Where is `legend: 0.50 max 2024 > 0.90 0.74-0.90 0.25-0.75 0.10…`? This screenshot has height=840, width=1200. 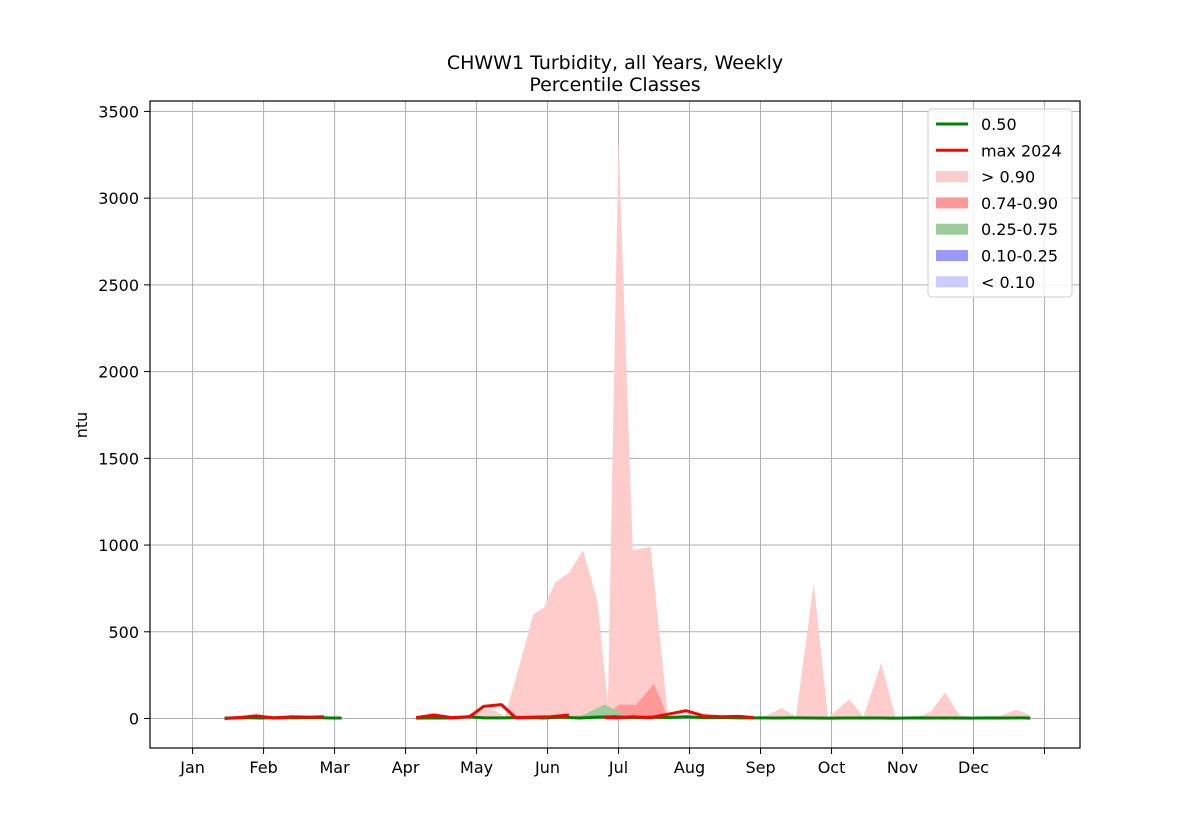
legend: 0.50 max 2024 > 0.90 0.74-0.90 0.25-0.75 0.10… is located at coordinates (1000, 203).